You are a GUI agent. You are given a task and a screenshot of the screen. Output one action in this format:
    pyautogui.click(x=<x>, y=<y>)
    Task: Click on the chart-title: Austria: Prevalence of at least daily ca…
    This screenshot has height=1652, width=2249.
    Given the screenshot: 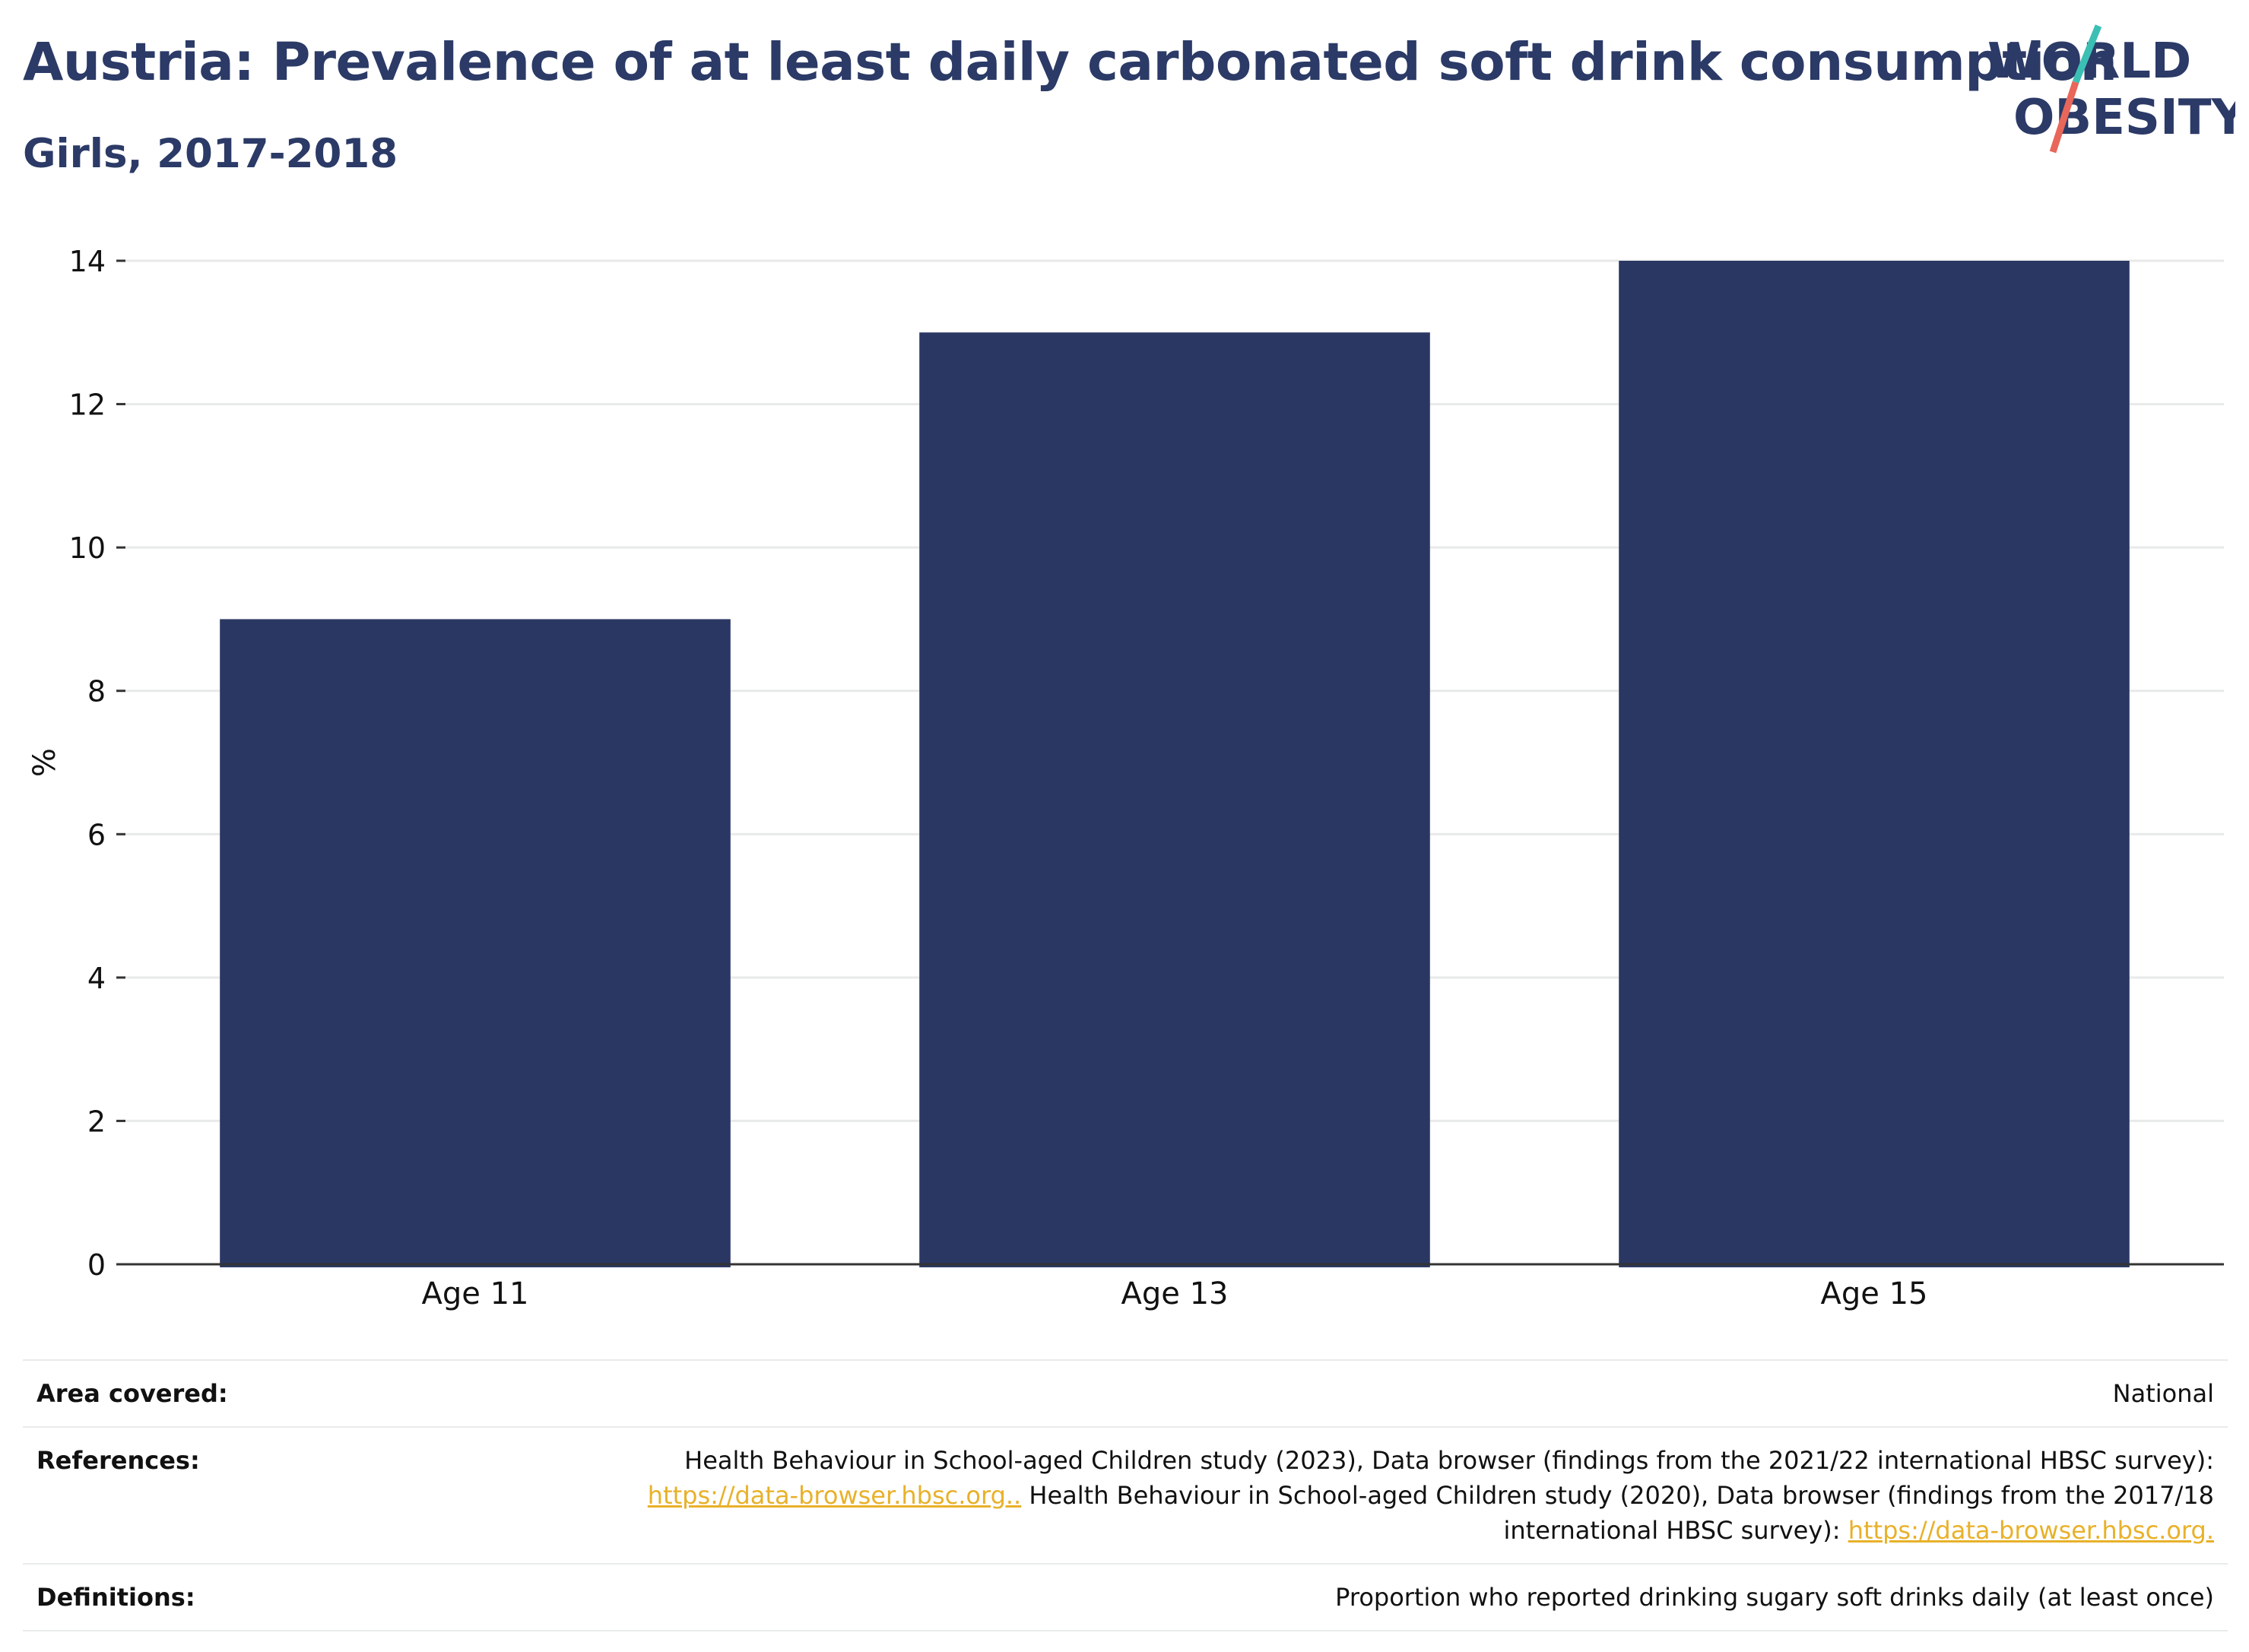 What is the action you would take?
    pyautogui.click(x=1070, y=62)
    